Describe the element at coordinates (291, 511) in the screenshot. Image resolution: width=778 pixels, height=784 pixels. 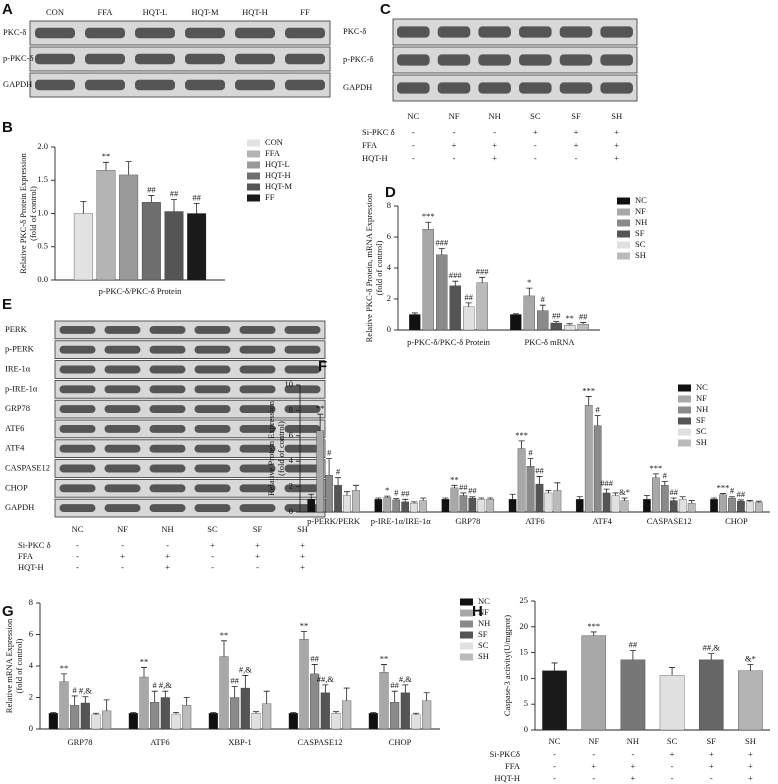
I see `y-tick-label: 0` at that location.